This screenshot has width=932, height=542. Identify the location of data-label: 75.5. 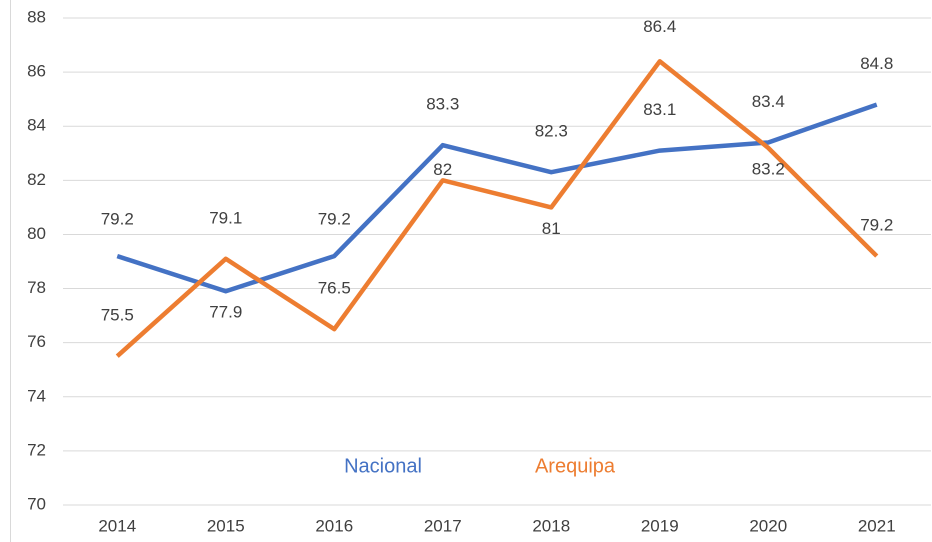
(117, 315).